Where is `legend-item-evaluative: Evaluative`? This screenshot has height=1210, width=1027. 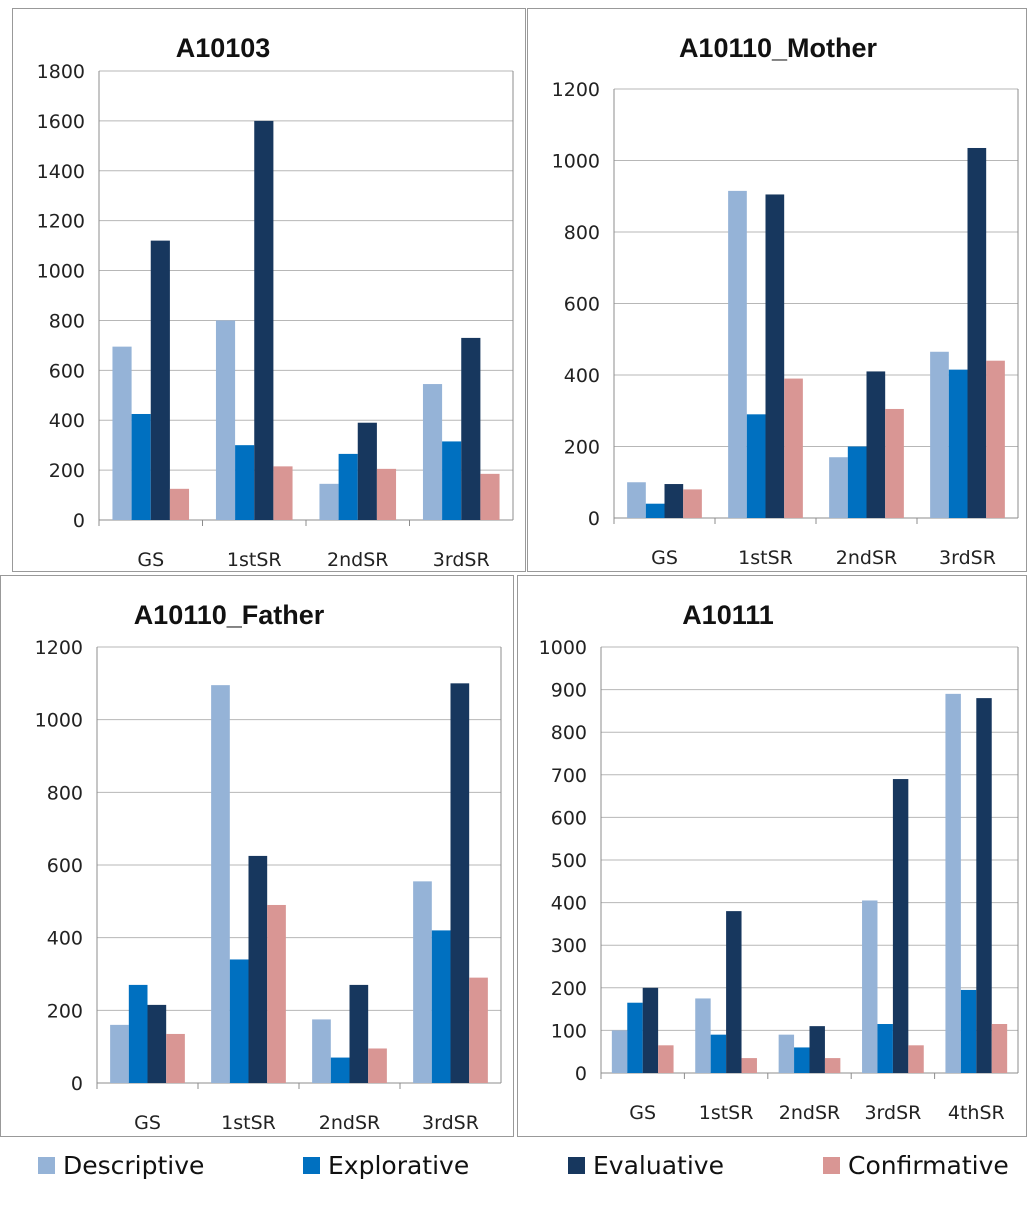 legend-item-evaluative: Evaluative is located at coordinates (646, 1165).